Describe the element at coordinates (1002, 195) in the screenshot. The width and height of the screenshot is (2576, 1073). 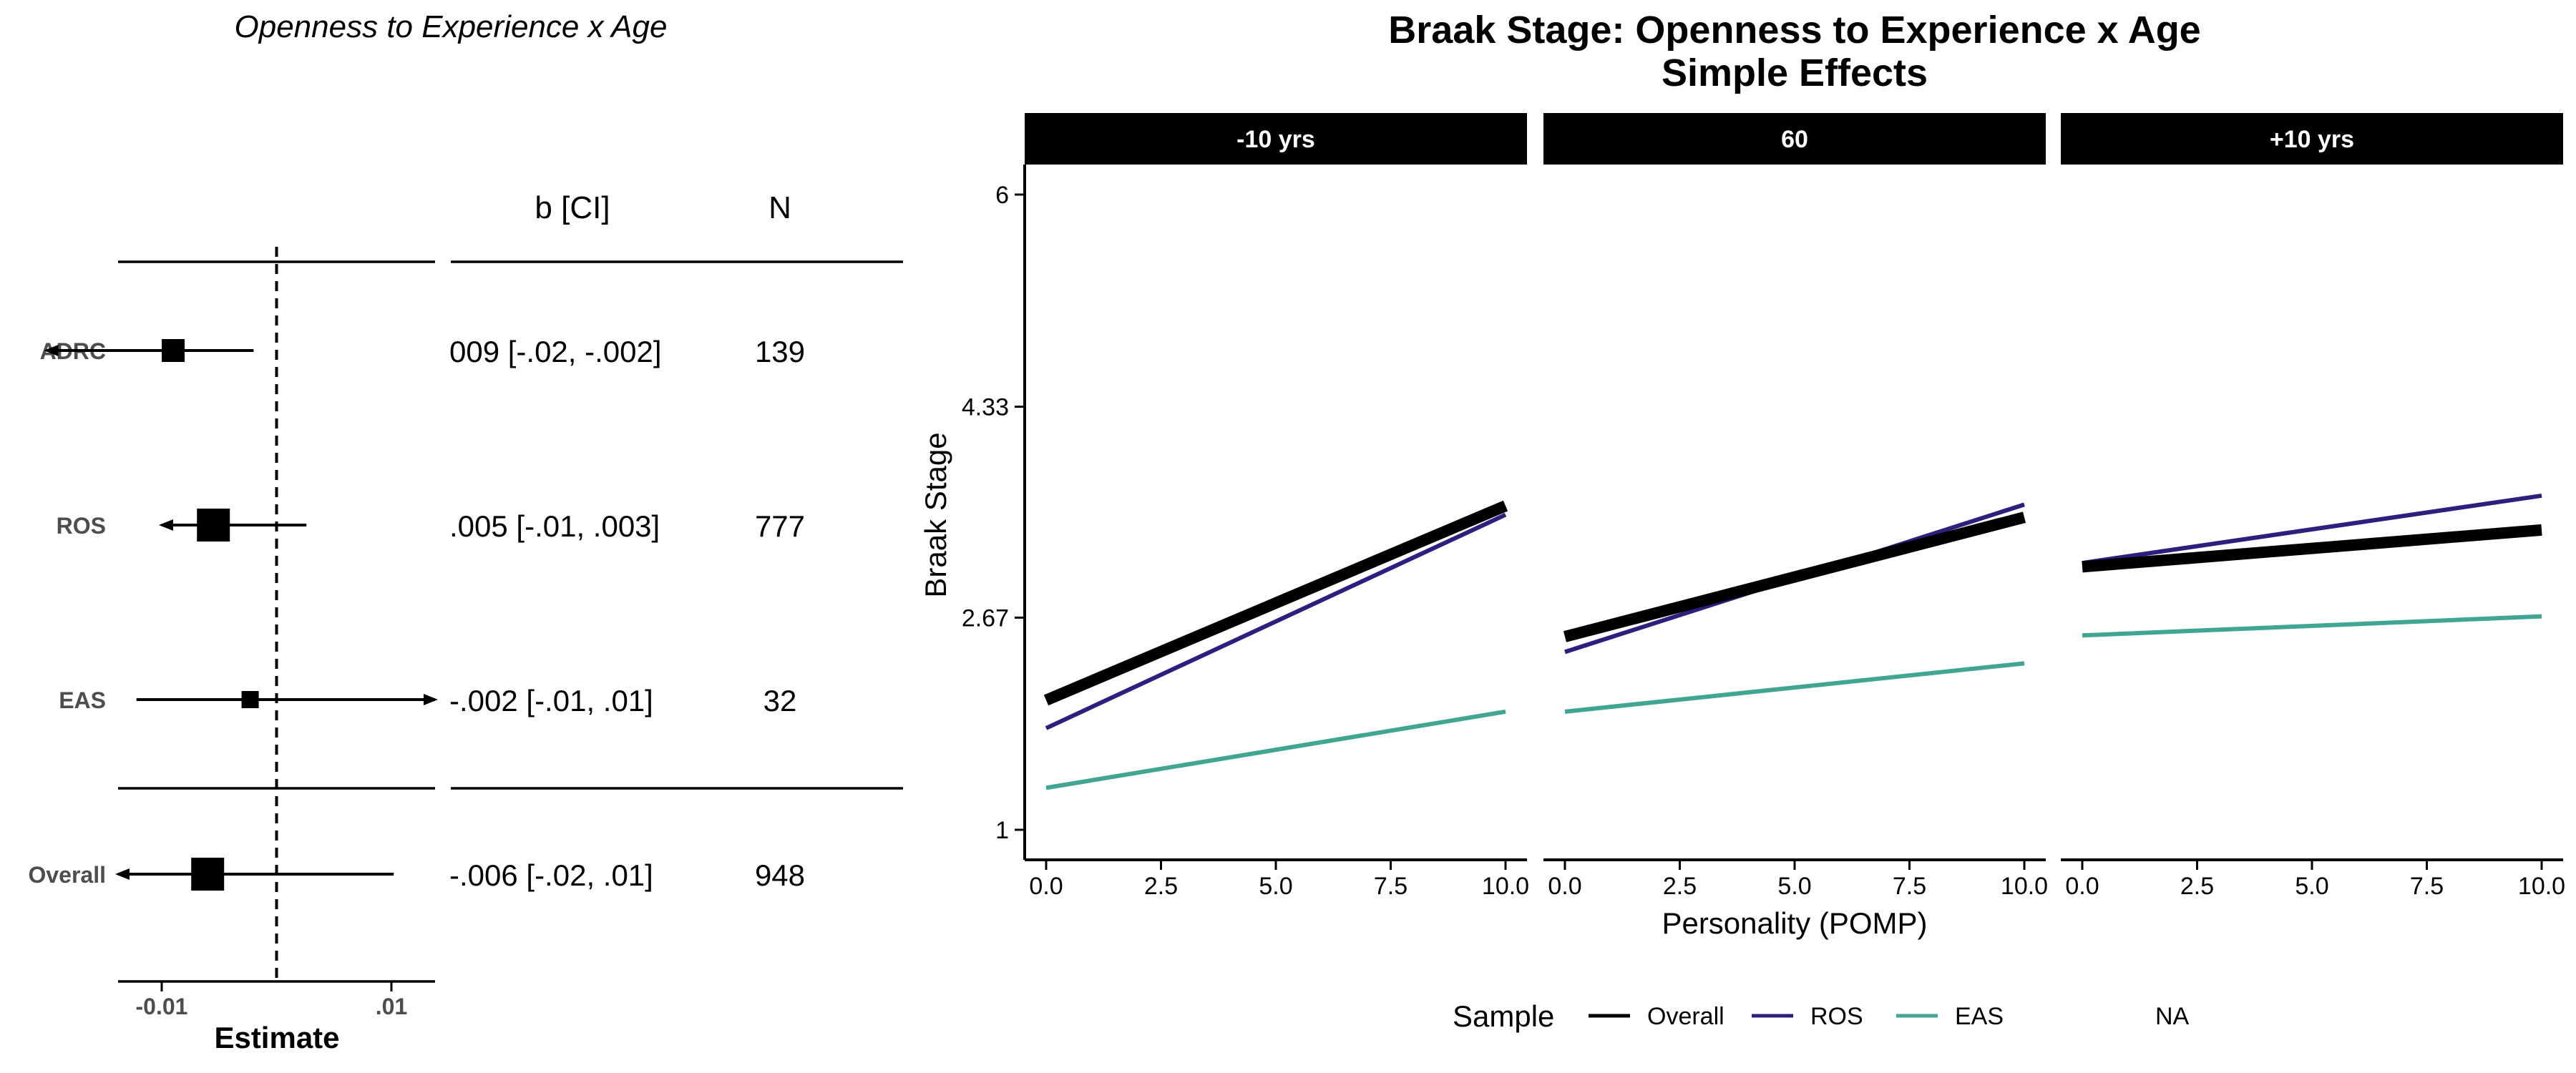
I see `y-tick-label: 6` at that location.